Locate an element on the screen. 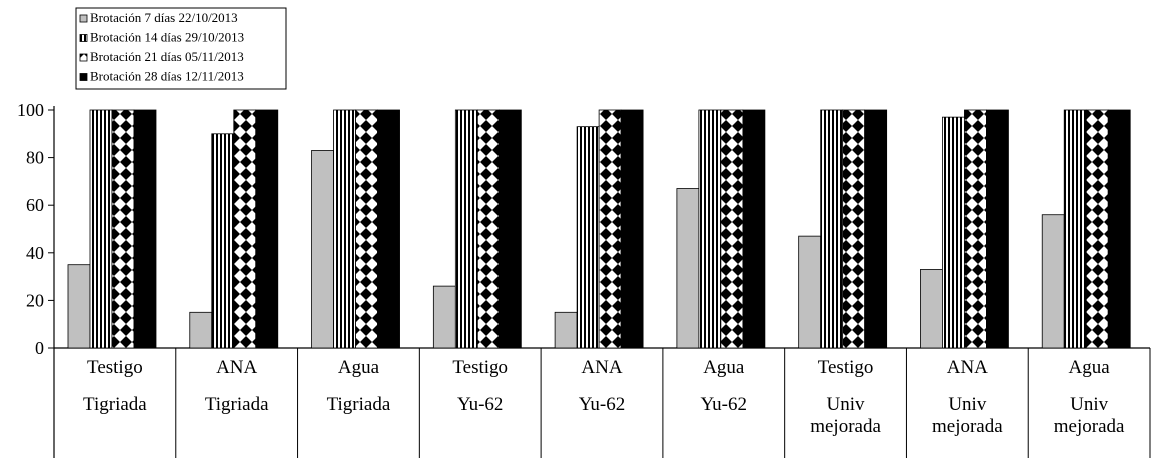 This screenshot has width=1155, height=459. y-tick-label: 20 is located at coordinates (35, 300).